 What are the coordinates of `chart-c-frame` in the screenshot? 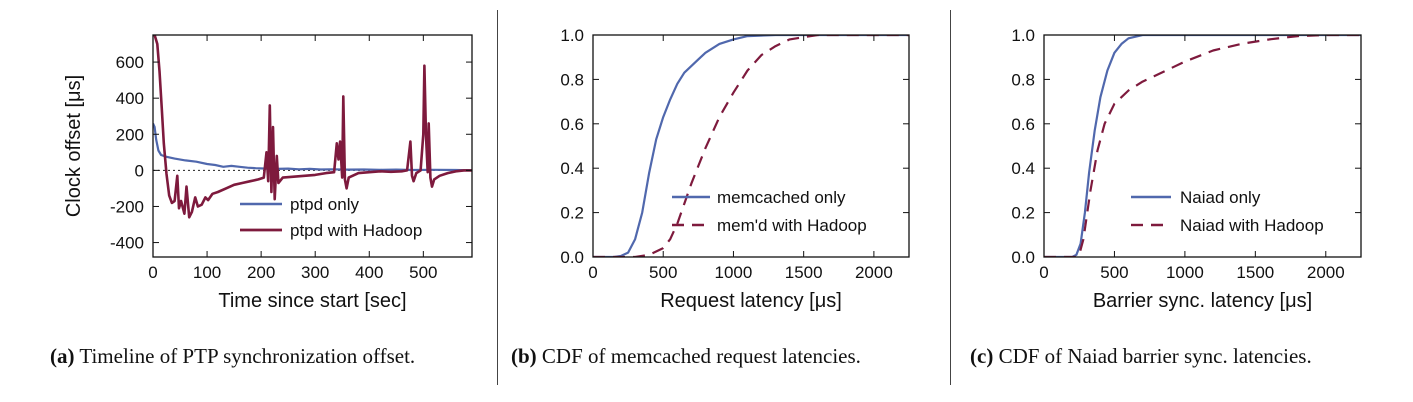 It's located at (1202, 146).